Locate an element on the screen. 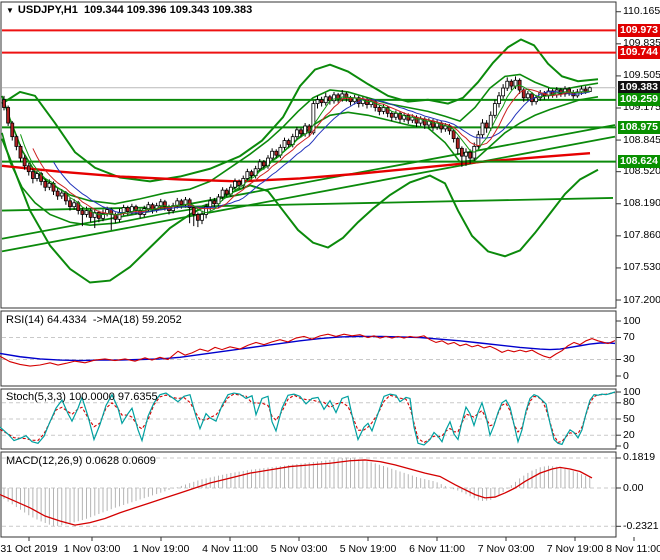 The height and width of the screenshot is (560, 660). indicator-scale-label: 0.1819 is located at coordinates (639, 457).